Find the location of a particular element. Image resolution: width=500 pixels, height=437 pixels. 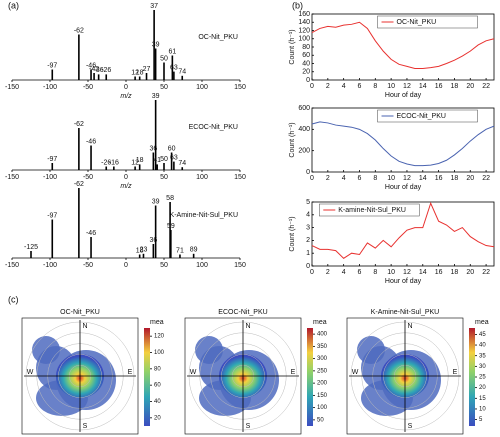

peak-label: 37 is located at coordinates (154, 6).